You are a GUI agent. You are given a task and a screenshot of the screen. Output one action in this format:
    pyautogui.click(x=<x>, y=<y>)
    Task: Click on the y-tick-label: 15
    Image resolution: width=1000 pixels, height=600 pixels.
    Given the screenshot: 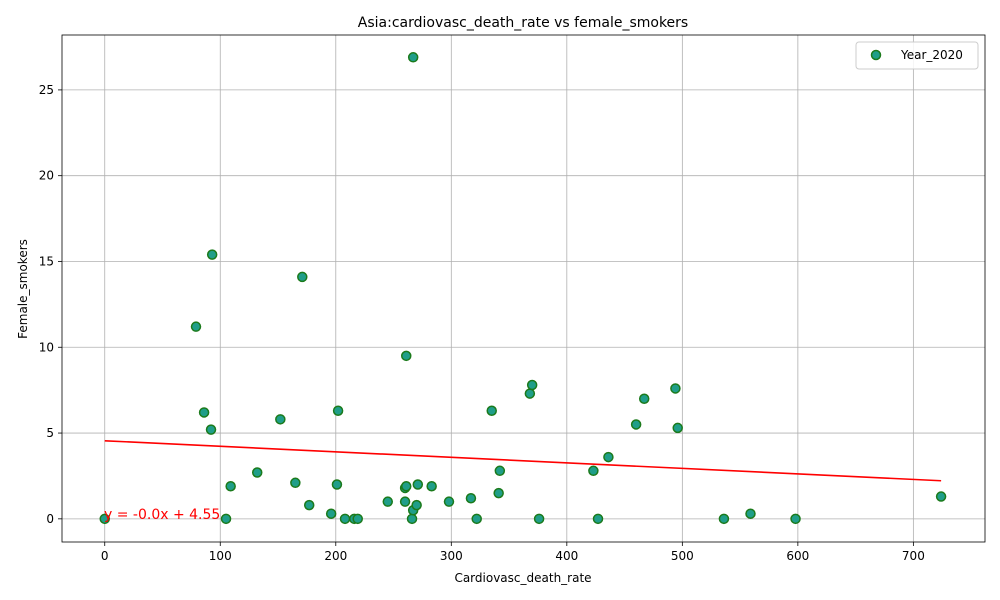 What is the action you would take?
    pyautogui.click(x=46, y=261)
    